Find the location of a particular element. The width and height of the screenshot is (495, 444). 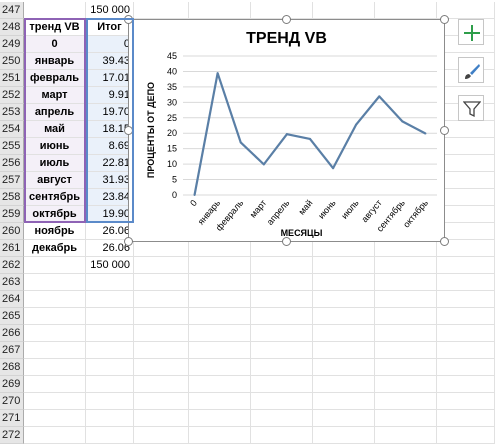

row-header: 251 is located at coordinates (12, 78).